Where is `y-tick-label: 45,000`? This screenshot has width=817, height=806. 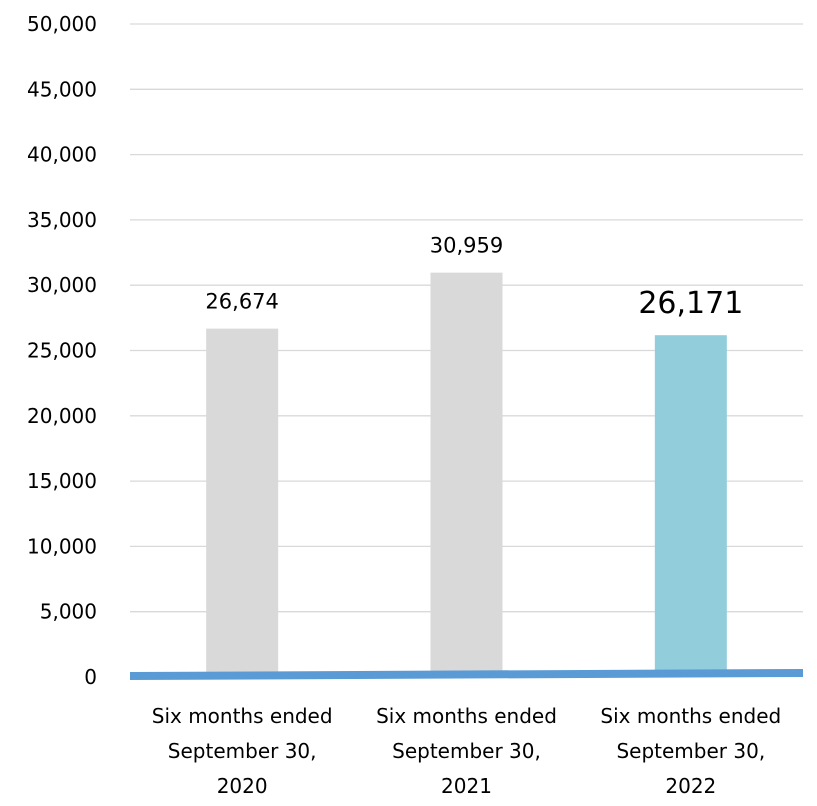 y-tick-label: 45,000 is located at coordinates (62, 89).